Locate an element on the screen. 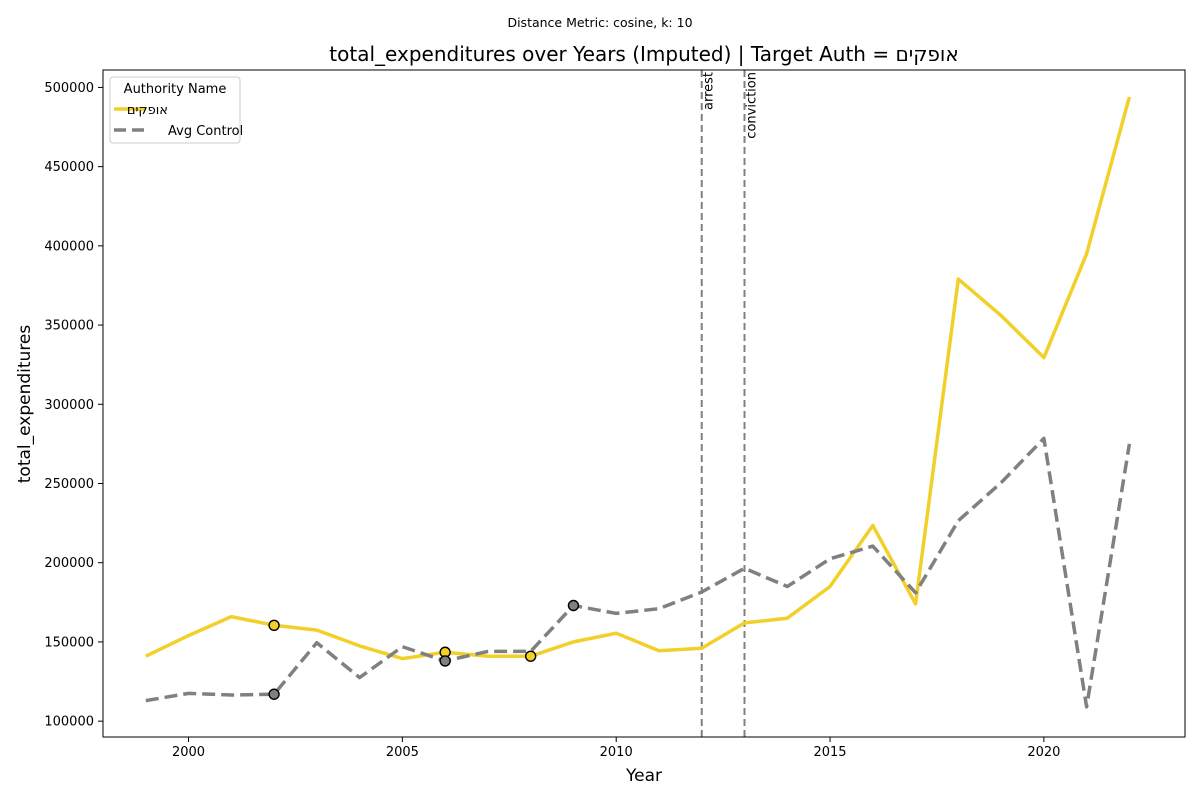 This screenshot has width=1200, height=800. x-axis: 2000 2005 2010 2015 2020 is located at coordinates (616, 748).